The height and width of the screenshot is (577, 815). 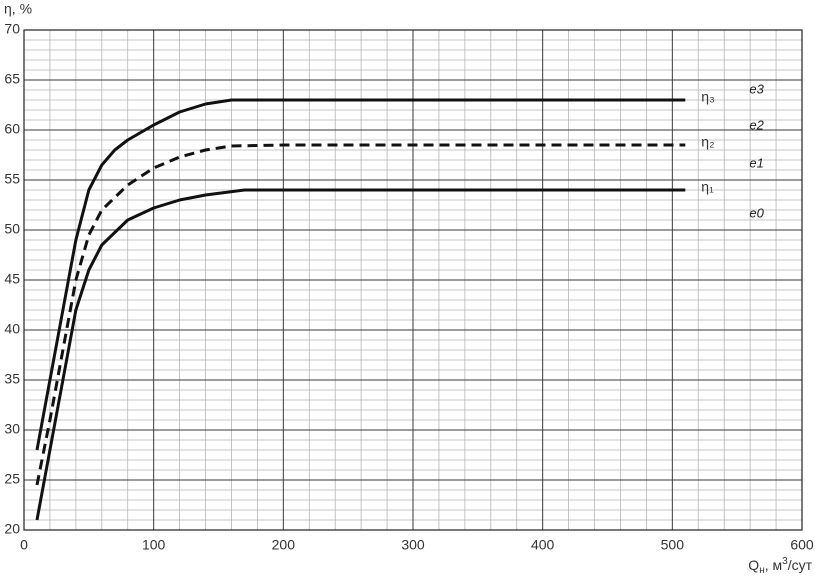 I want to click on series-label: η₁, so click(x=707, y=187).